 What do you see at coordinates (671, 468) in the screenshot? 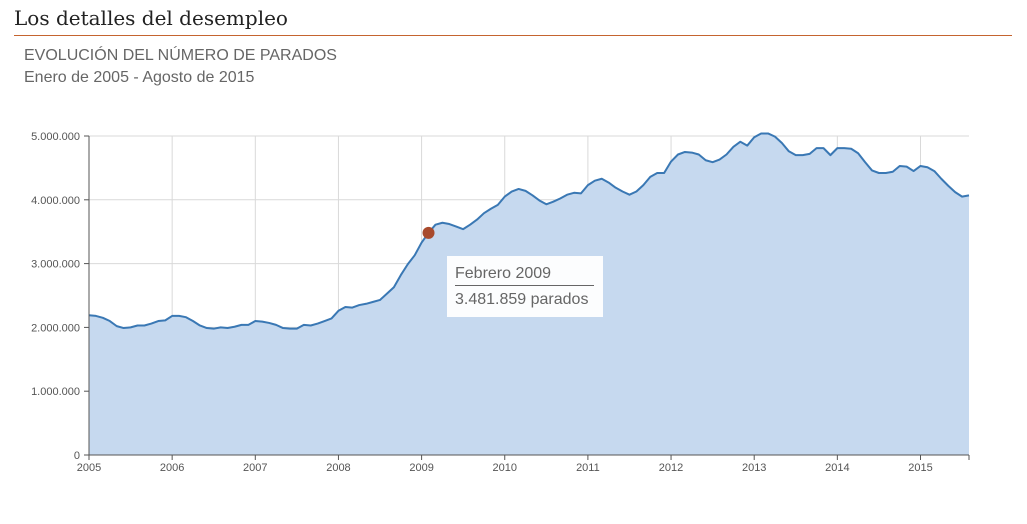
I see `x-tick-label: 2012` at bounding box center [671, 468].